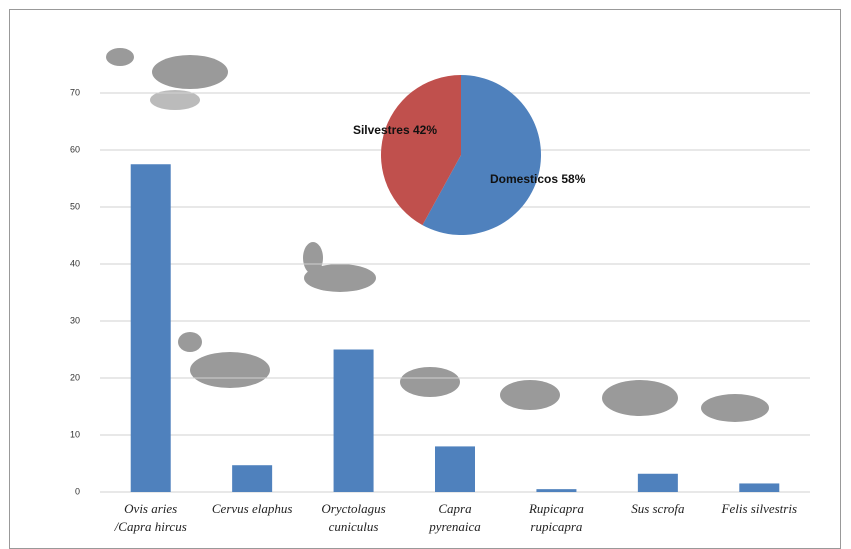 The width and height of the screenshot is (851, 549). Describe the element at coordinates (150, 517) in the screenshot. I see `x-tick-label: Ovis aries/Capra hircus` at that location.